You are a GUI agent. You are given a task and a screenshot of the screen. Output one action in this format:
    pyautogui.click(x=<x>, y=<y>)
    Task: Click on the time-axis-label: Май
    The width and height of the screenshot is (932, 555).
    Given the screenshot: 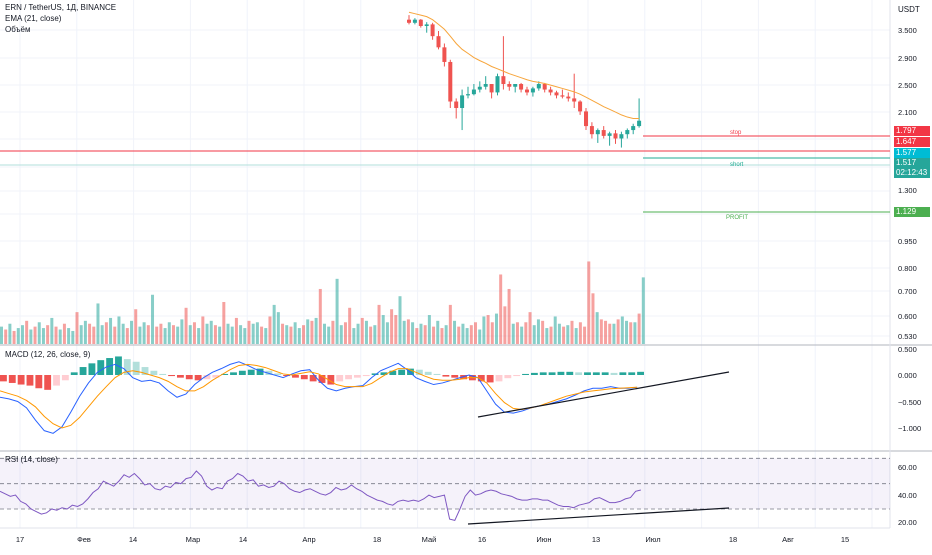 What is the action you would take?
    pyautogui.click(x=429, y=539)
    